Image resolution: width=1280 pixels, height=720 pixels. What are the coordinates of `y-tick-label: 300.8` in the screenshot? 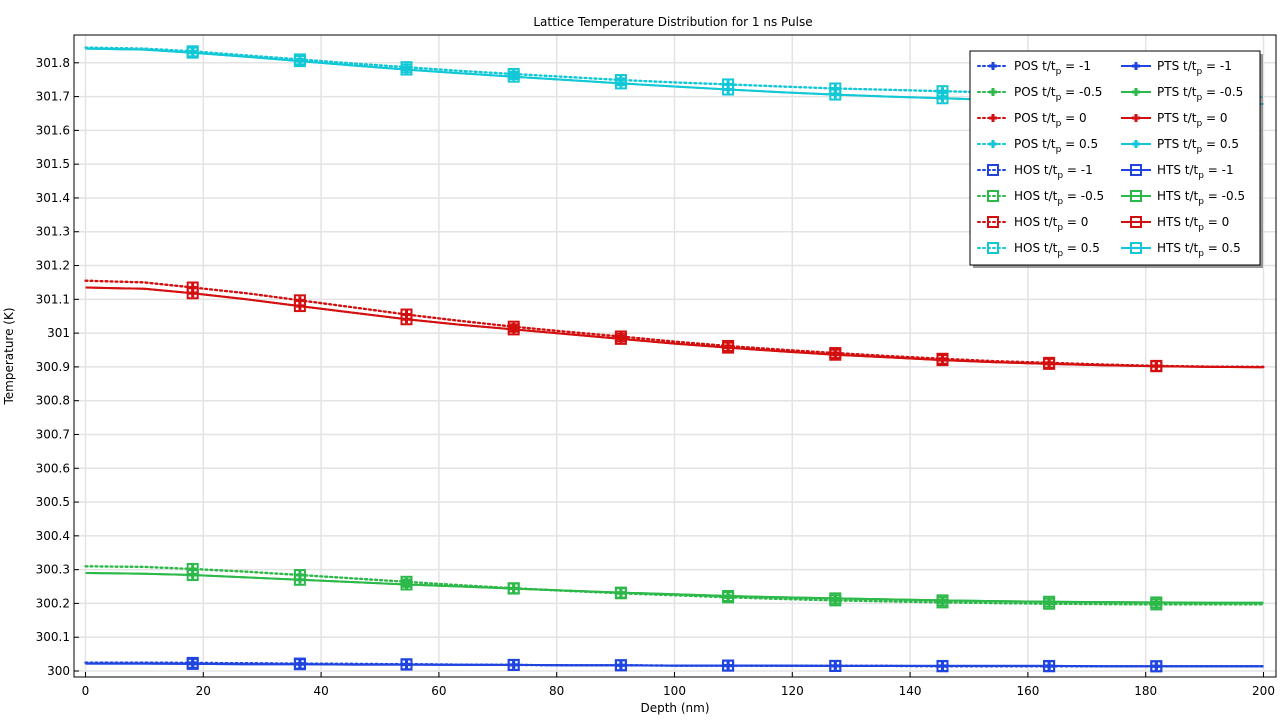 It's located at (53, 401).